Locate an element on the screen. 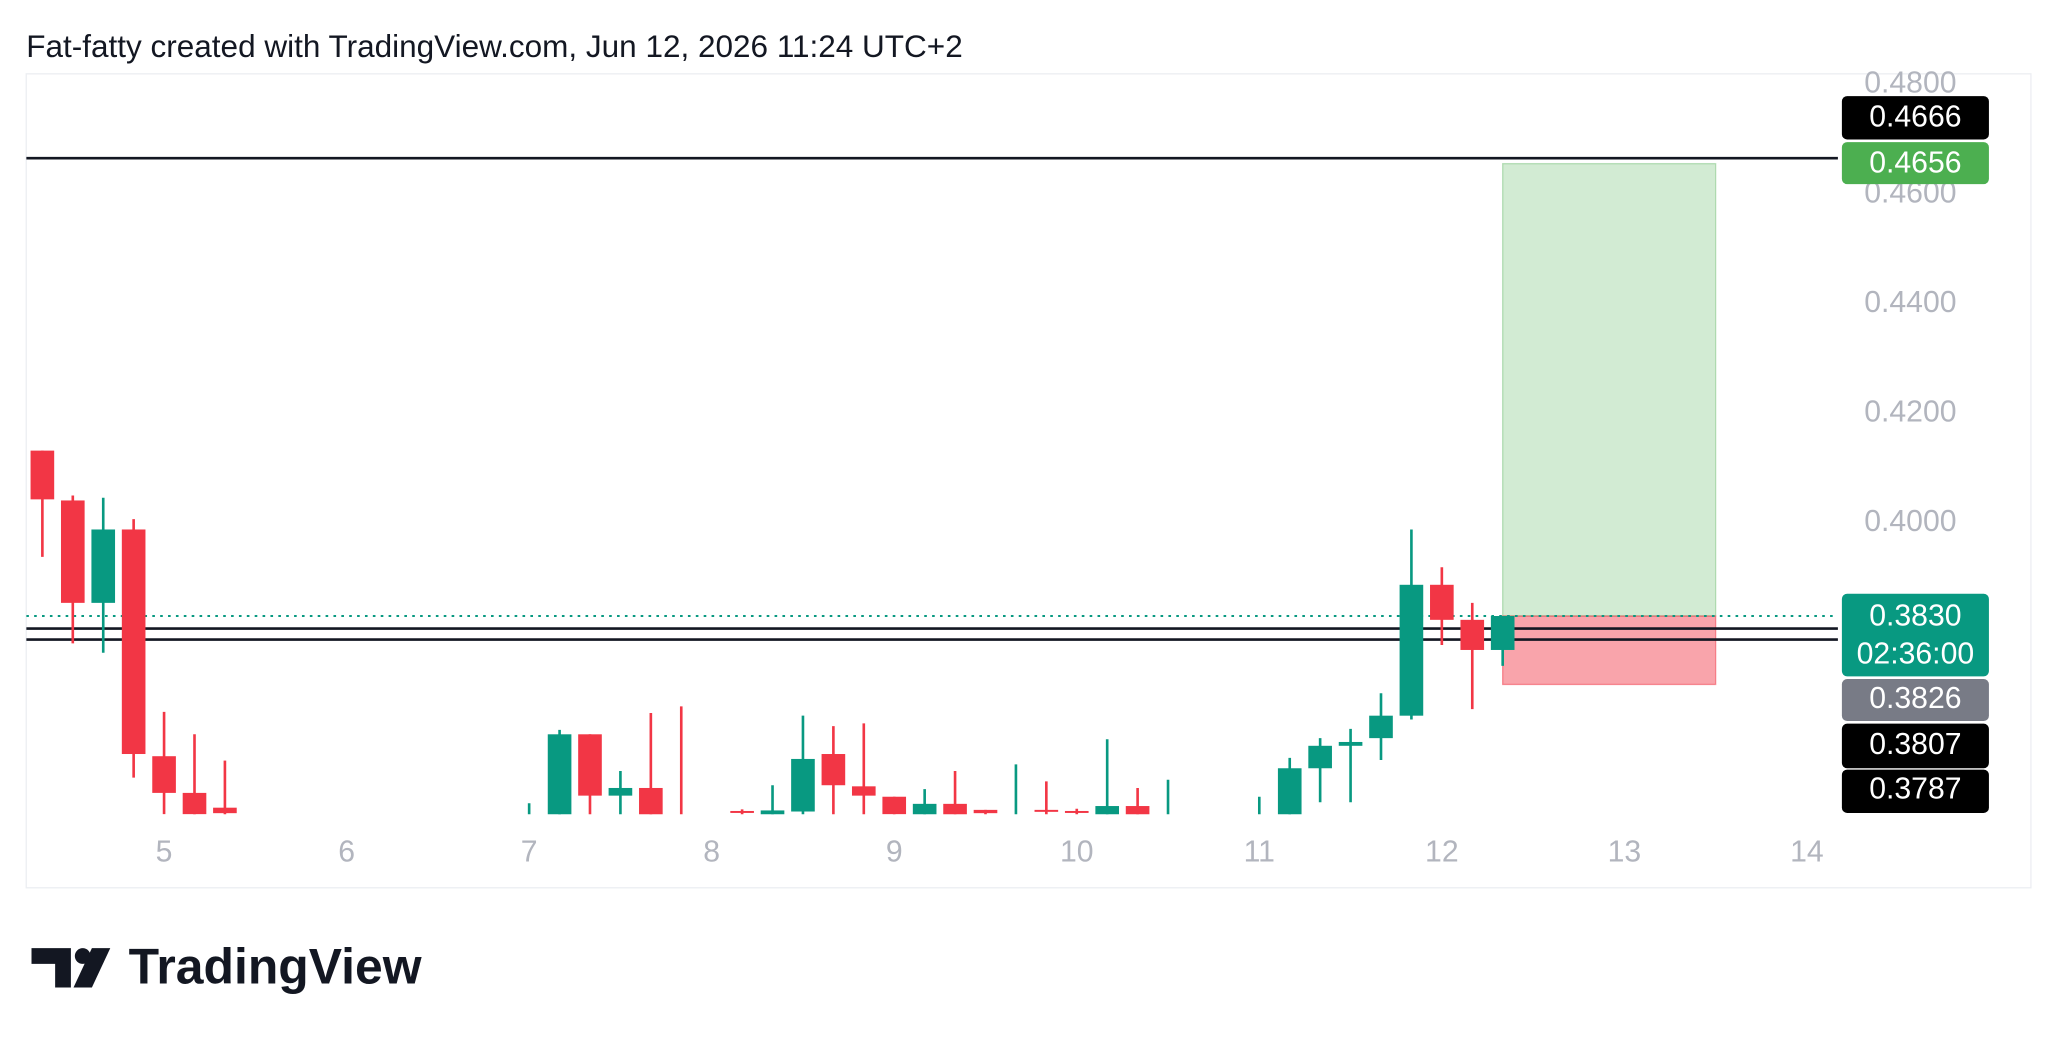  x-tick-label: 11 is located at coordinates (1259, 852).